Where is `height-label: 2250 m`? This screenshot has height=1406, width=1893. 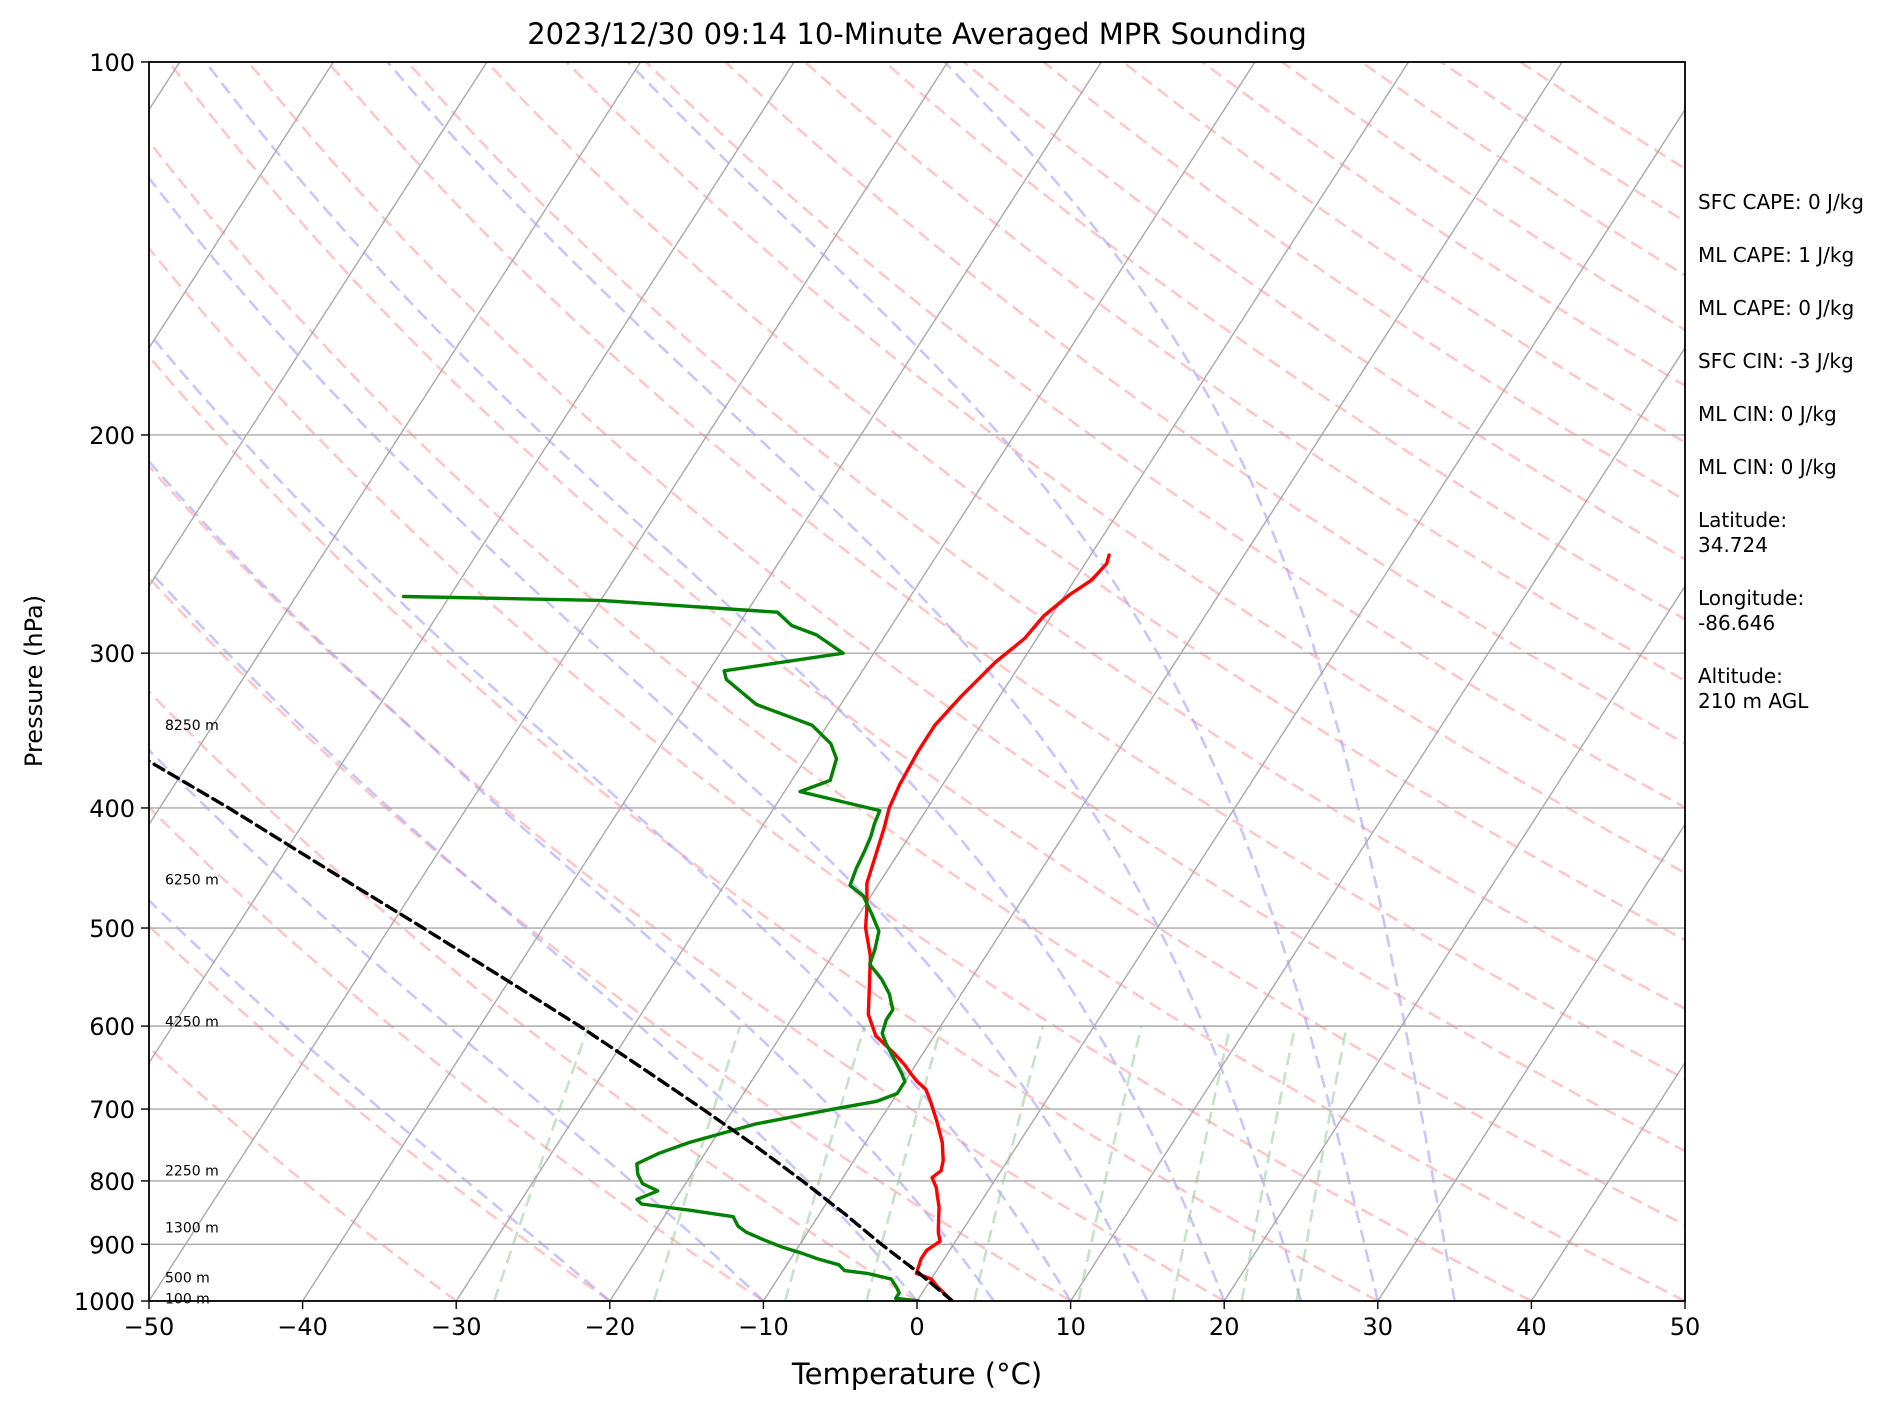
height-label: 2250 m is located at coordinates (192, 1172).